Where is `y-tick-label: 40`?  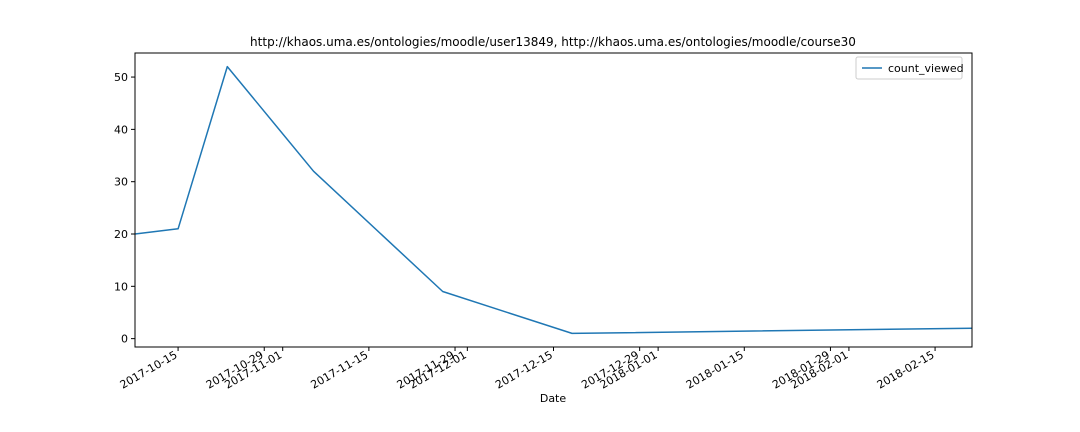
y-tick-label: 40 is located at coordinates (121, 129).